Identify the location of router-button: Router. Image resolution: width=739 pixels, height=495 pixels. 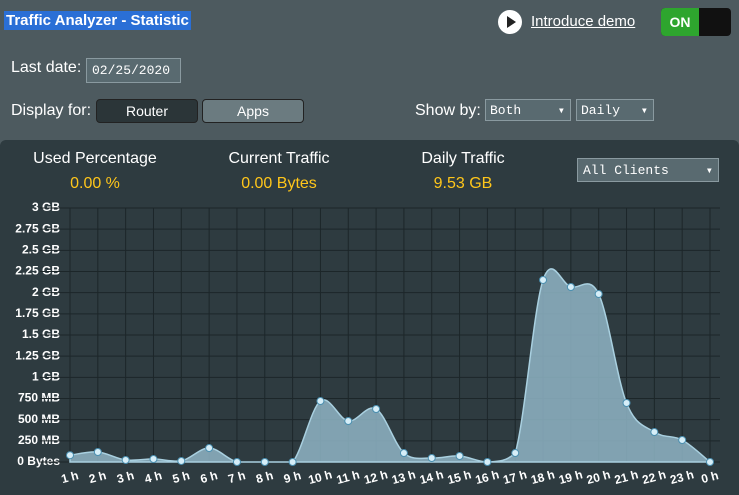
(147, 111).